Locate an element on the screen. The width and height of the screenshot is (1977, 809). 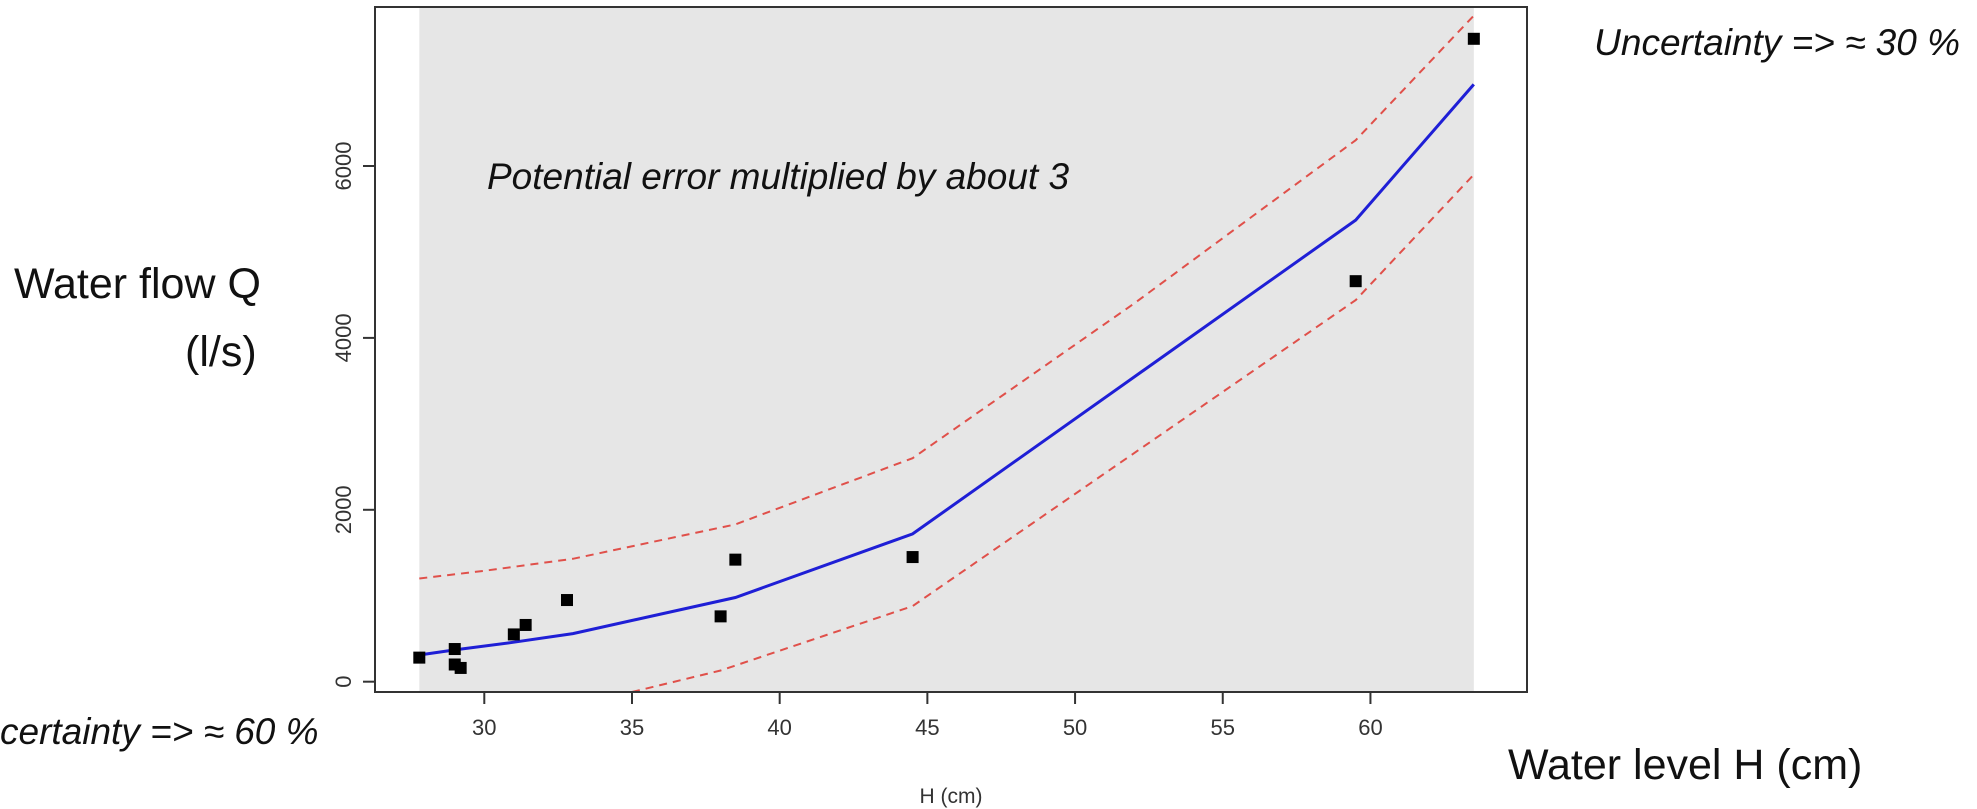
y-axis: 0 2000 4000 6000 is located at coordinates (353, 415).